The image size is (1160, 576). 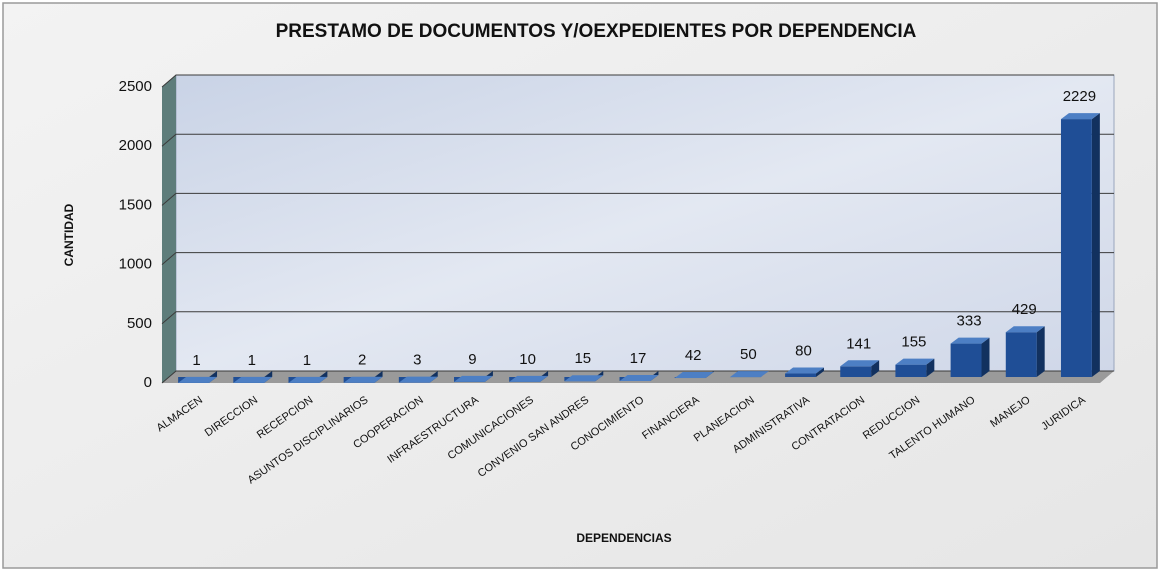 I want to click on data-label: 155, so click(x=913, y=342).